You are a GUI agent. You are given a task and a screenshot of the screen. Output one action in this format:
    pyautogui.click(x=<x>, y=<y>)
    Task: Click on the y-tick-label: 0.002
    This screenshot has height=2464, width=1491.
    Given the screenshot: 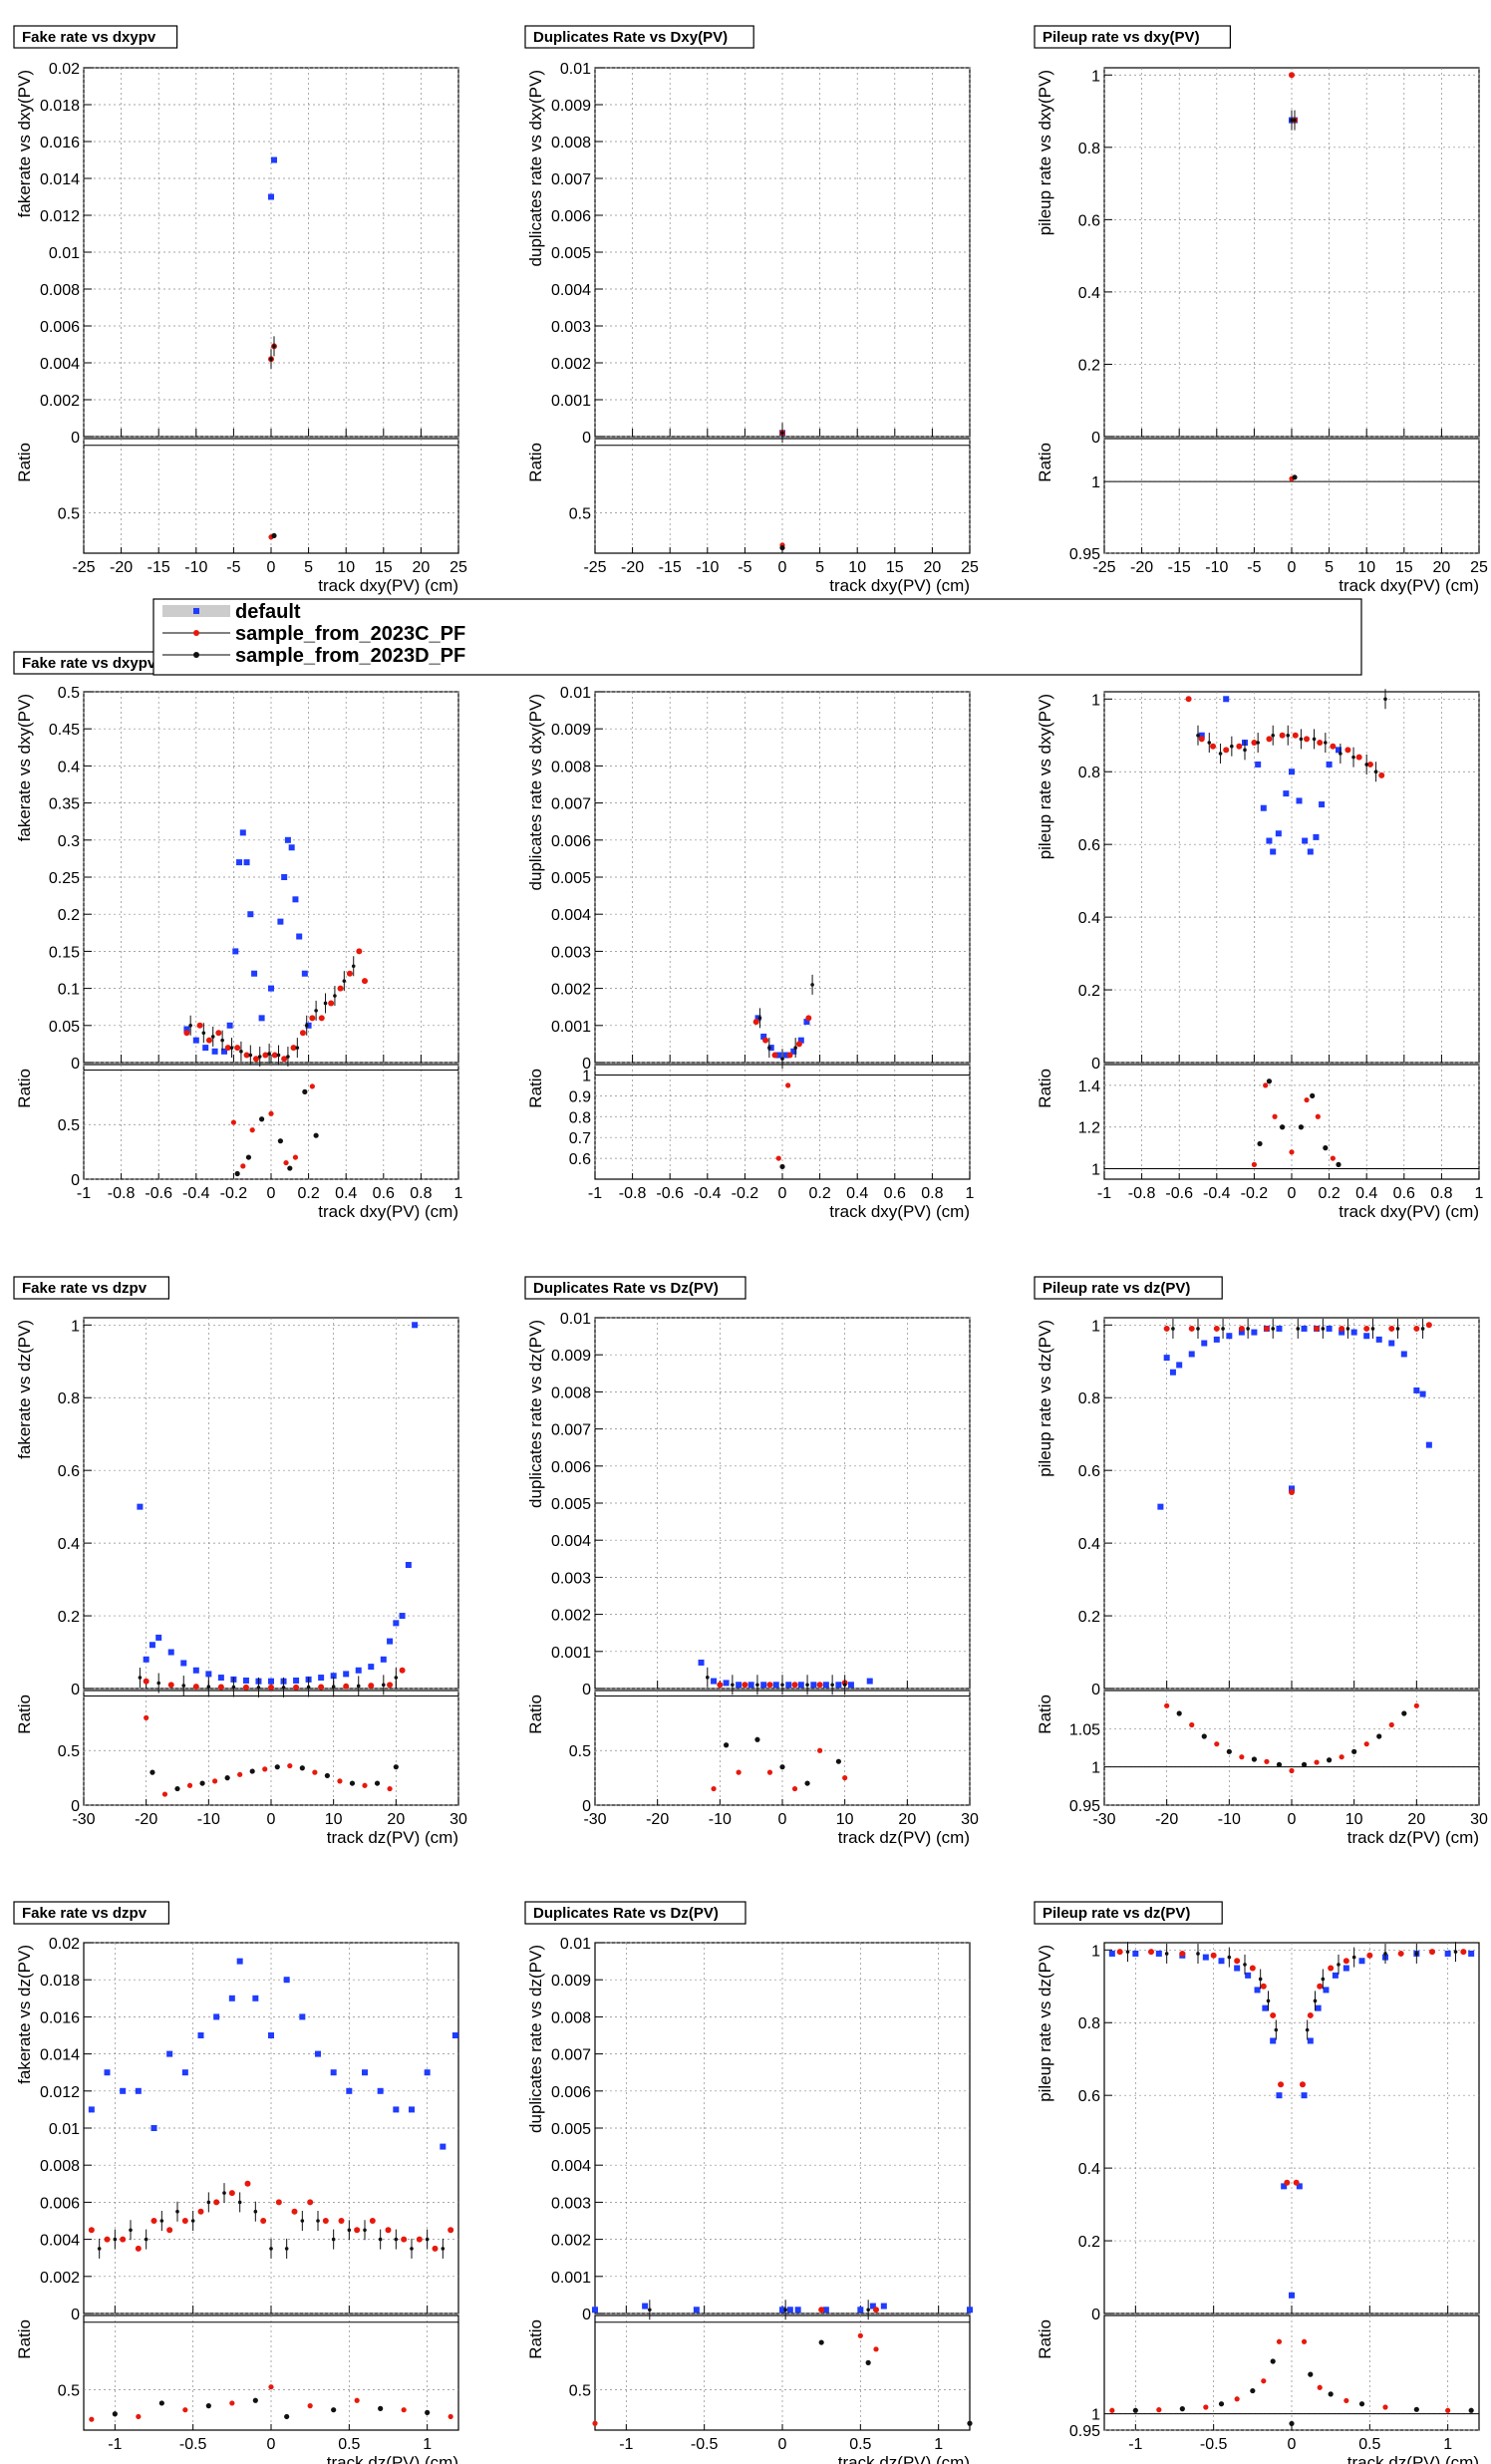 What is the action you would take?
    pyautogui.click(x=60, y=402)
    